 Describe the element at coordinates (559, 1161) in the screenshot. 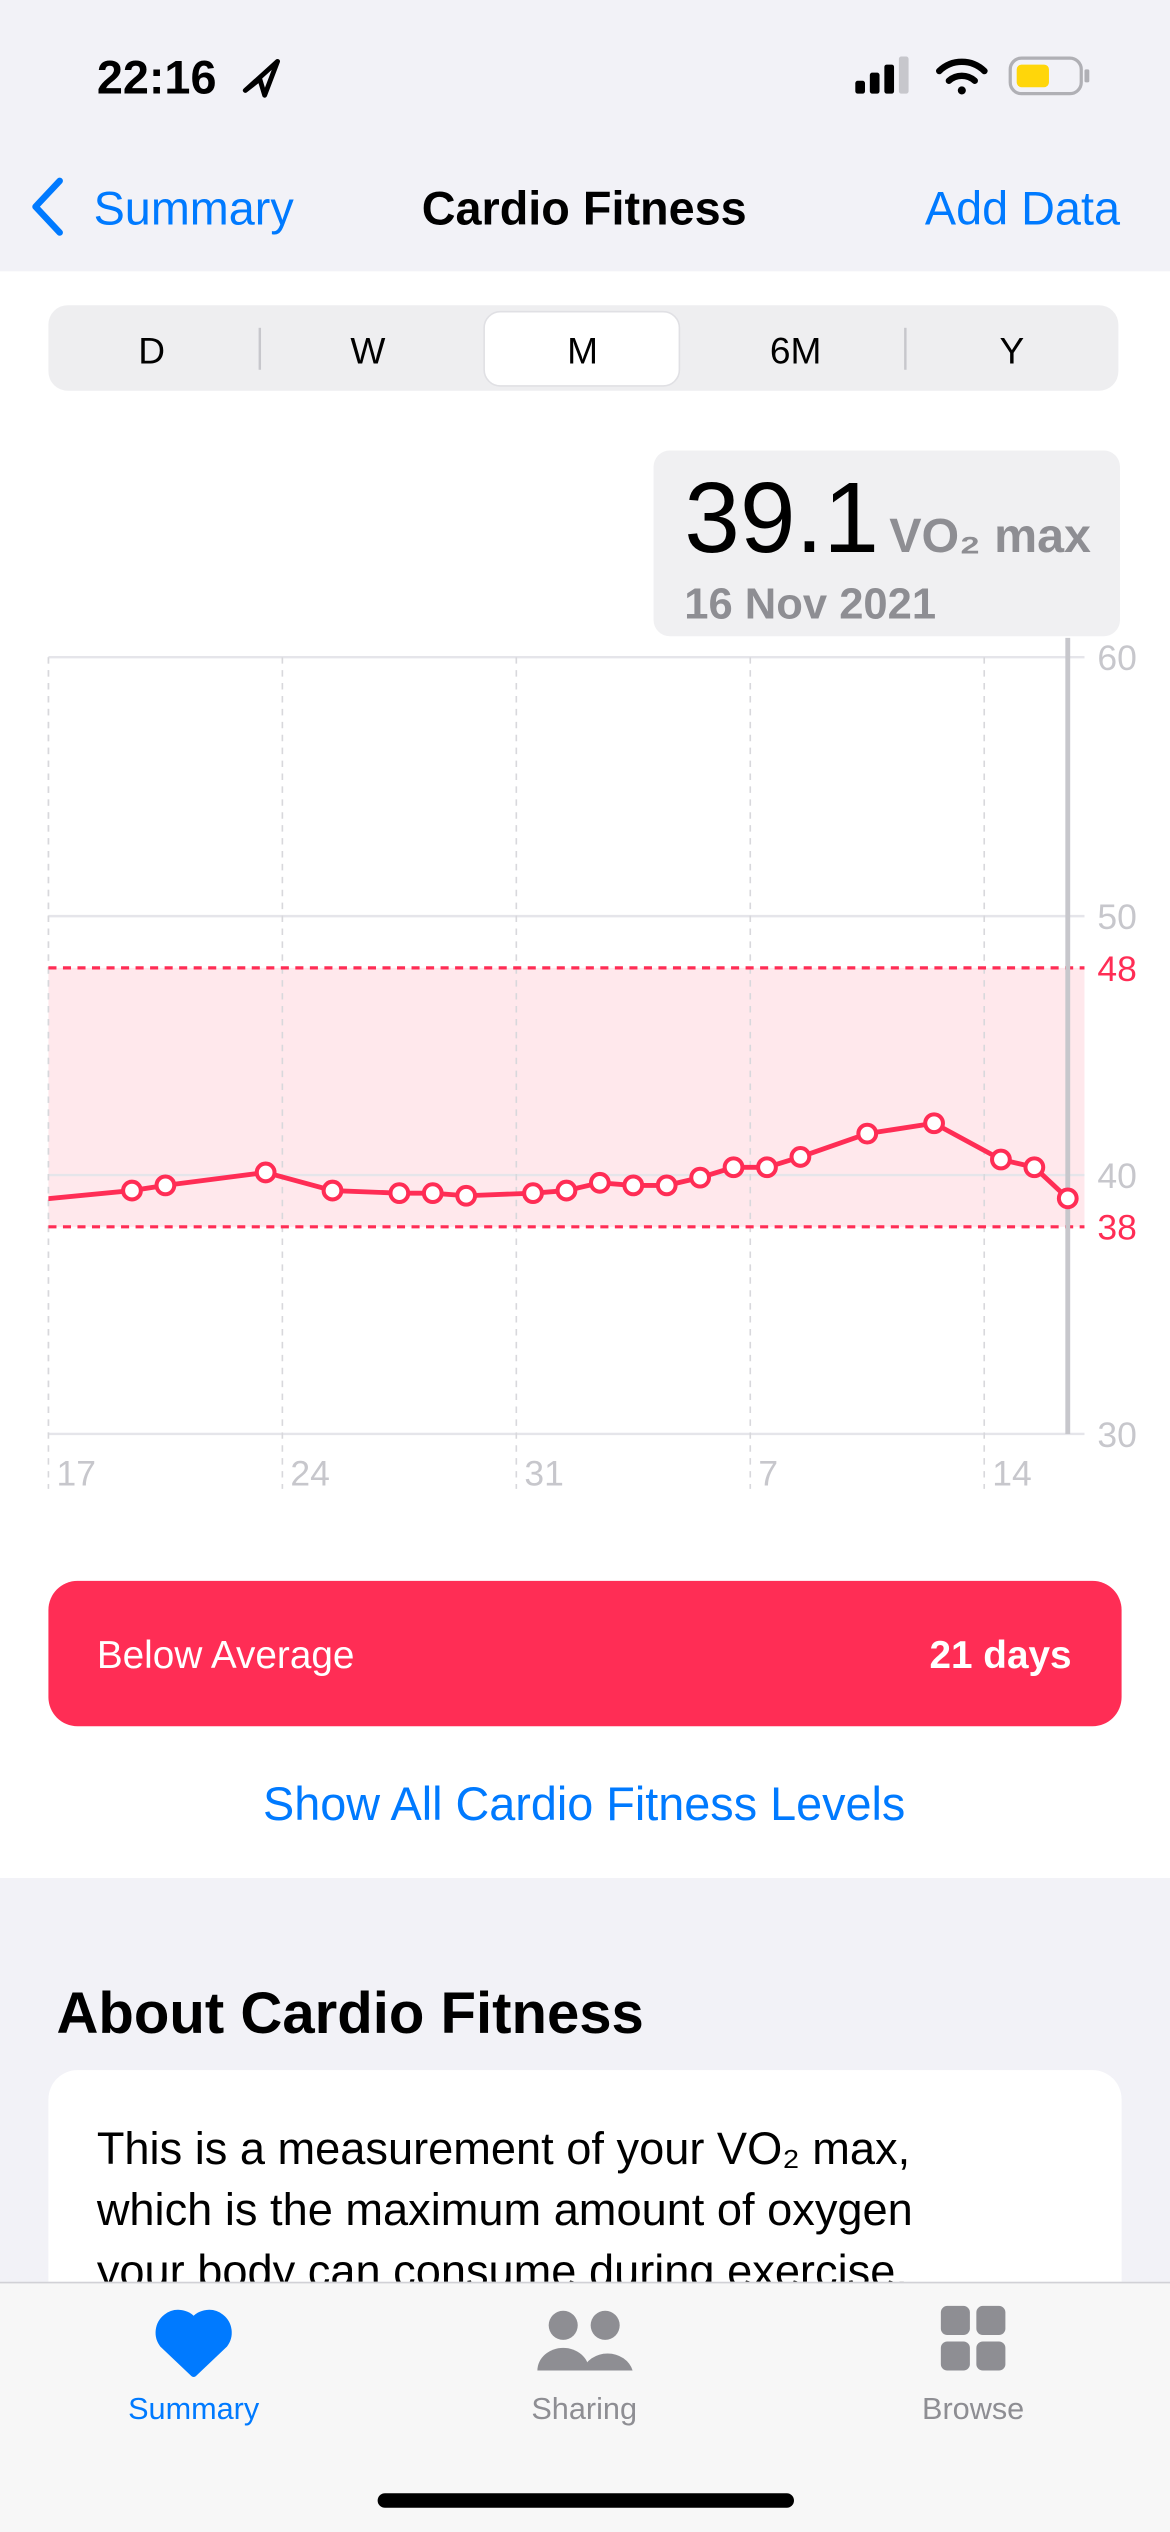

I see `line` at that location.